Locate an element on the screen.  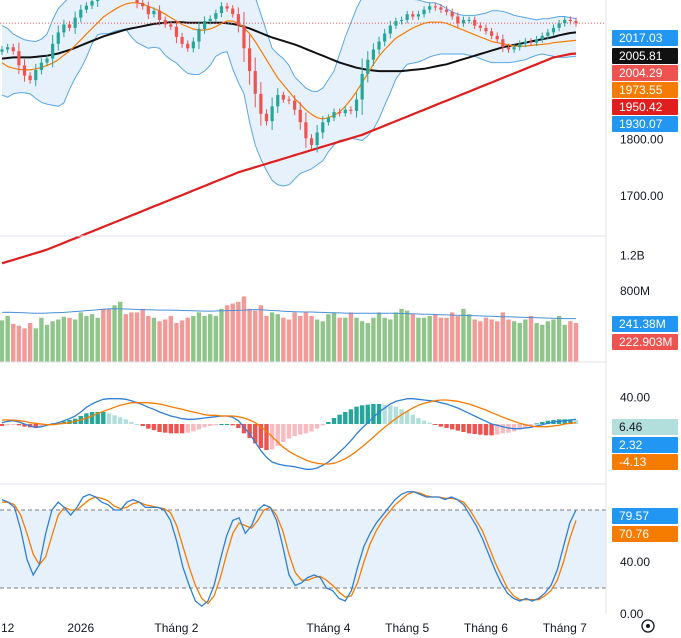
sma-mid-line is located at coordinates (289, 47).